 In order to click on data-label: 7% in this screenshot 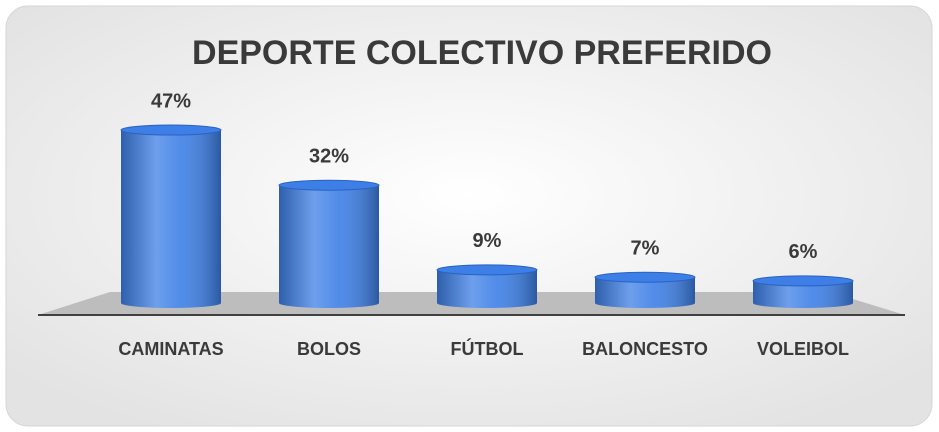, I will do `click(645, 249)`.